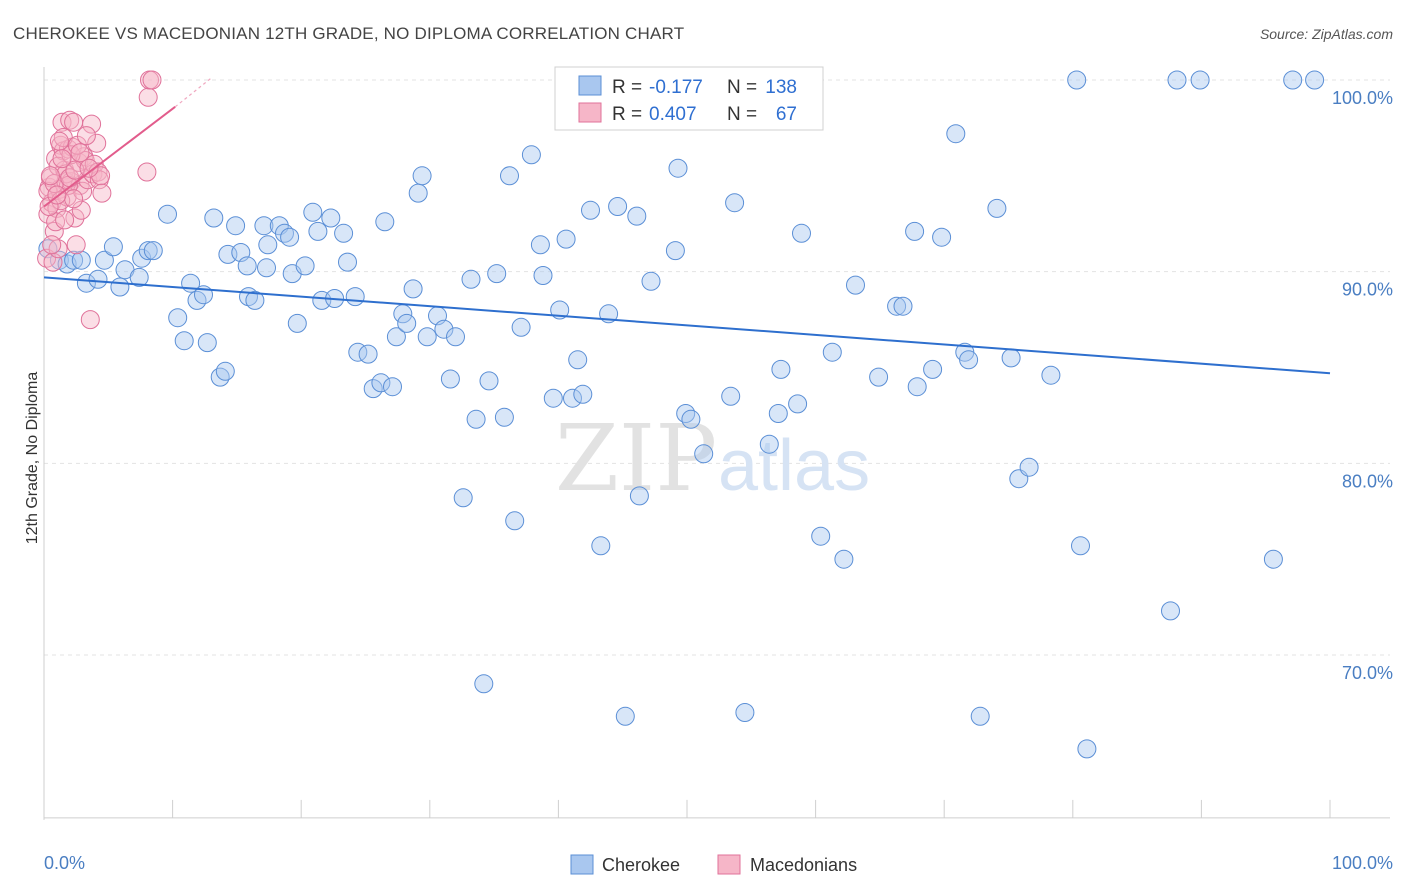 The image size is (1406, 892). I want to click on y-axis-label: 12th Grade, No Diploma, so click(32, 458).